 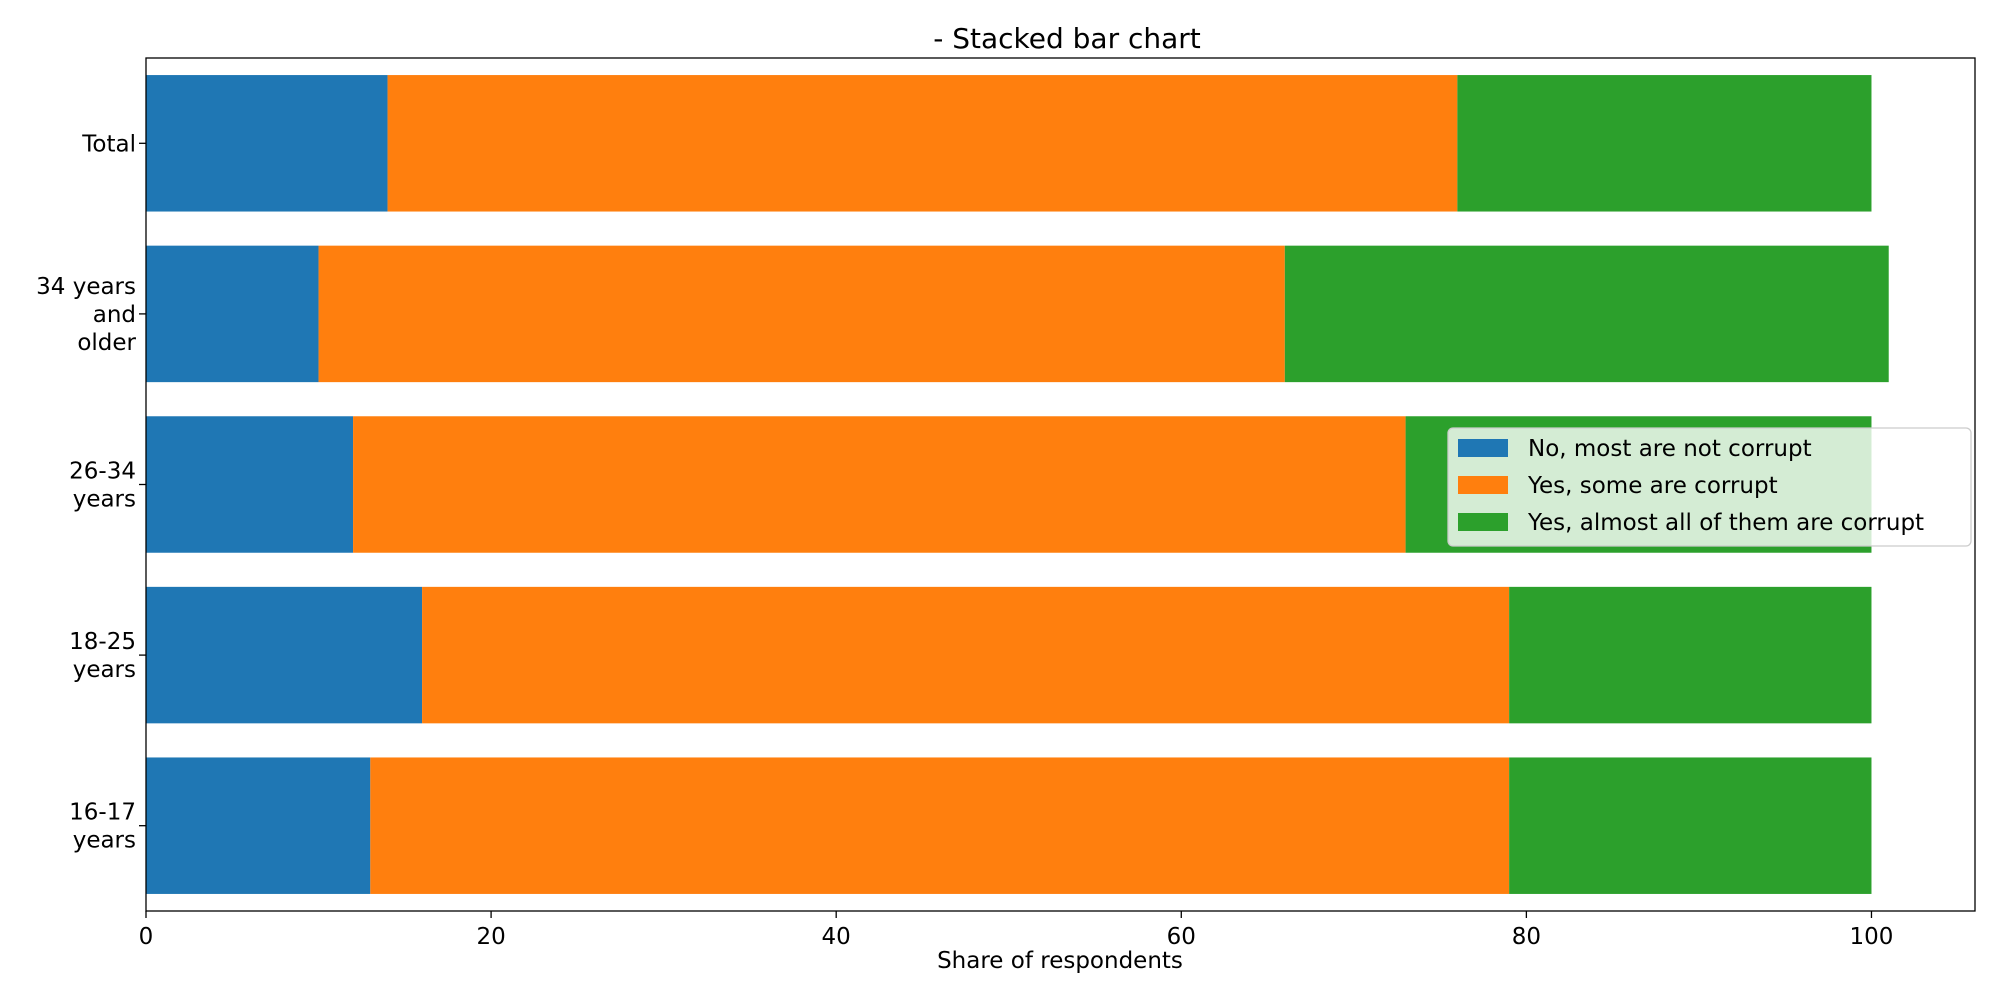 What do you see at coordinates (102, 486) in the screenshot?
I see `y-tick-label: 26-34 years` at bounding box center [102, 486].